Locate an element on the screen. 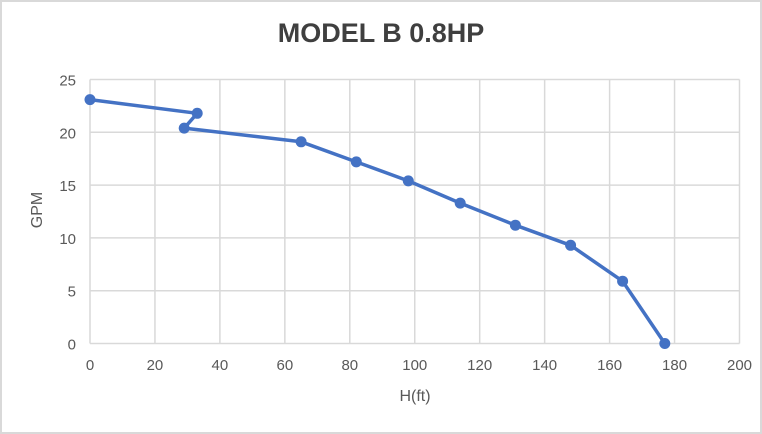 The height and width of the screenshot is (434, 762). x-axis-title: H(ft) is located at coordinates (415, 396).